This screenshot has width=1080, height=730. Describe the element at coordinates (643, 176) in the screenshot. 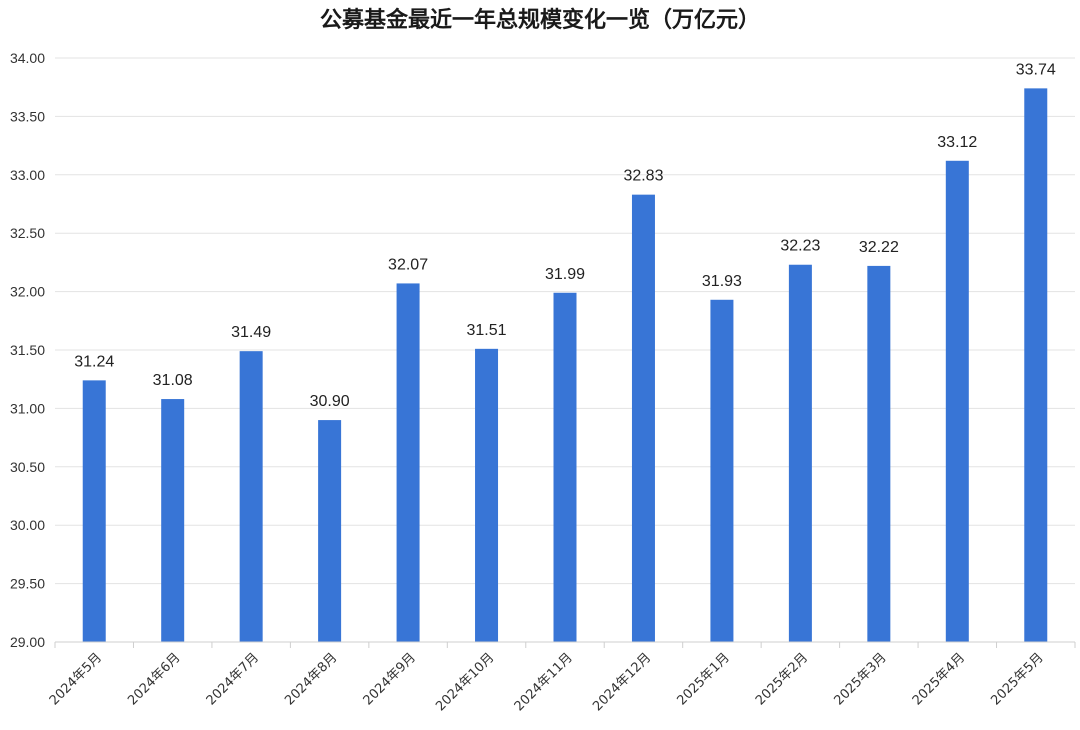

I see `bar-value-label: 32.83` at that location.